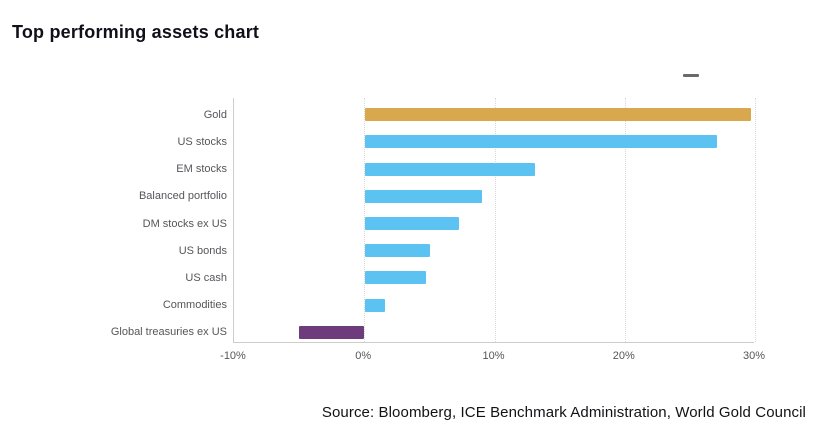 The height and width of the screenshot is (433, 820). What do you see at coordinates (558, 115) in the screenshot?
I see `bar-gold` at bounding box center [558, 115].